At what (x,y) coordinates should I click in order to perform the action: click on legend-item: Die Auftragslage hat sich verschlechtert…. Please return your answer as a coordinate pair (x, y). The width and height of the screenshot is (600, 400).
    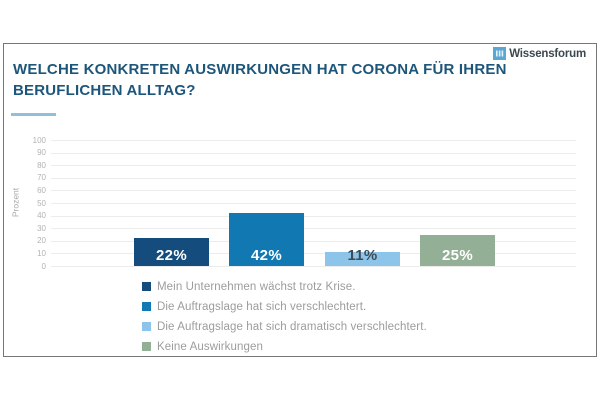
    Looking at the image, I should click on (284, 306).